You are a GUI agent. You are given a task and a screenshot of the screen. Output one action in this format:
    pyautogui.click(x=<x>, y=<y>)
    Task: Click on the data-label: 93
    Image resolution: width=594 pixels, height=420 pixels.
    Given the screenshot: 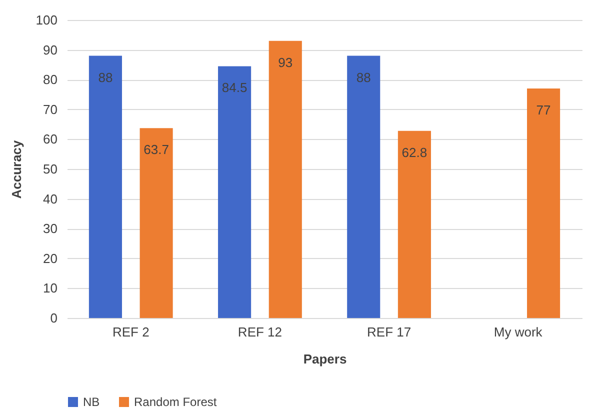 What is the action you would take?
    pyautogui.click(x=285, y=62)
    